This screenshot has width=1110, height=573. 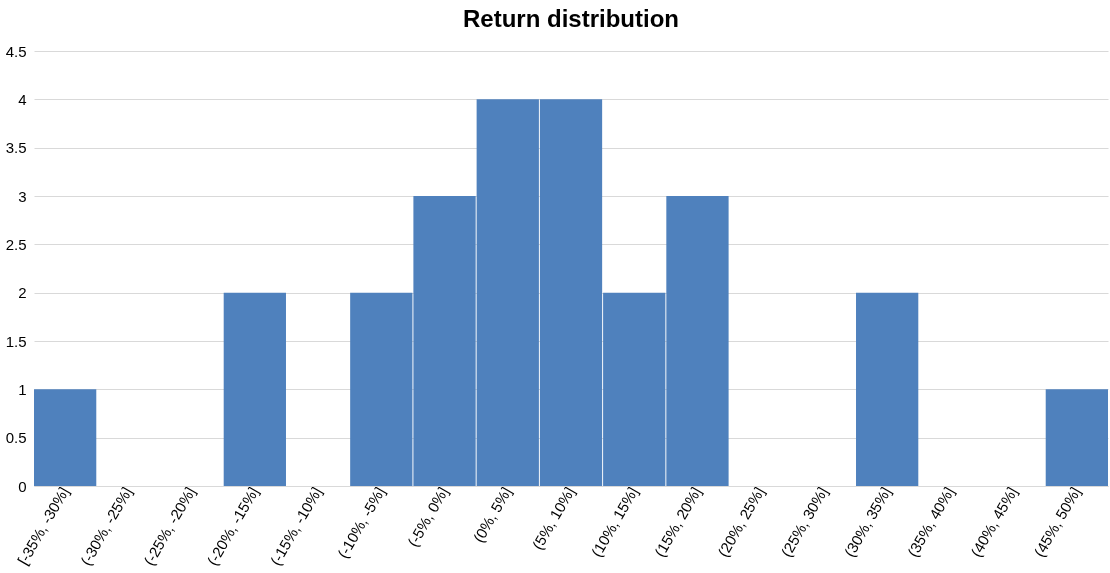 I want to click on y-tick-label: 4.5, so click(x=16, y=51).